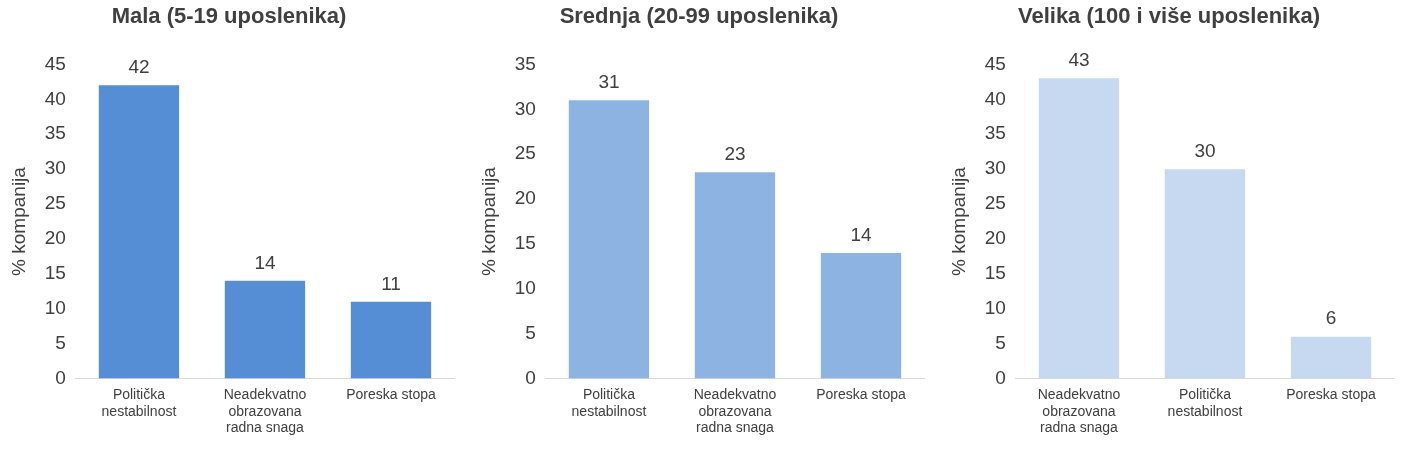 The height and width of the screenshot is (453, 1415). Describe the element at coordinates (391, 283) in the screenshot. I see `data-label: 11` at that location.